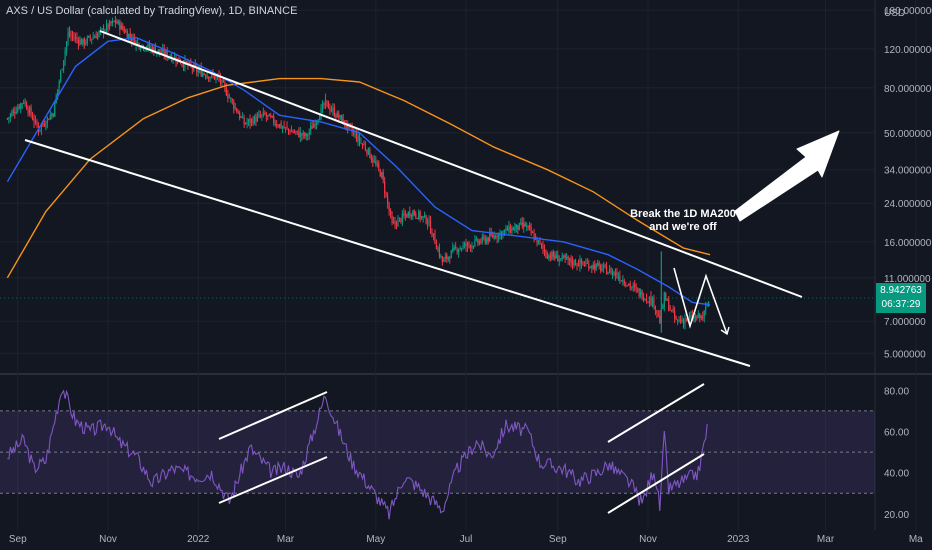 This screenshot has height=550, width=932. What do you see at coordinates (558, 539) in the screenshot?
I see `x-tick-label: Sep` at bounding box center [558, 539].